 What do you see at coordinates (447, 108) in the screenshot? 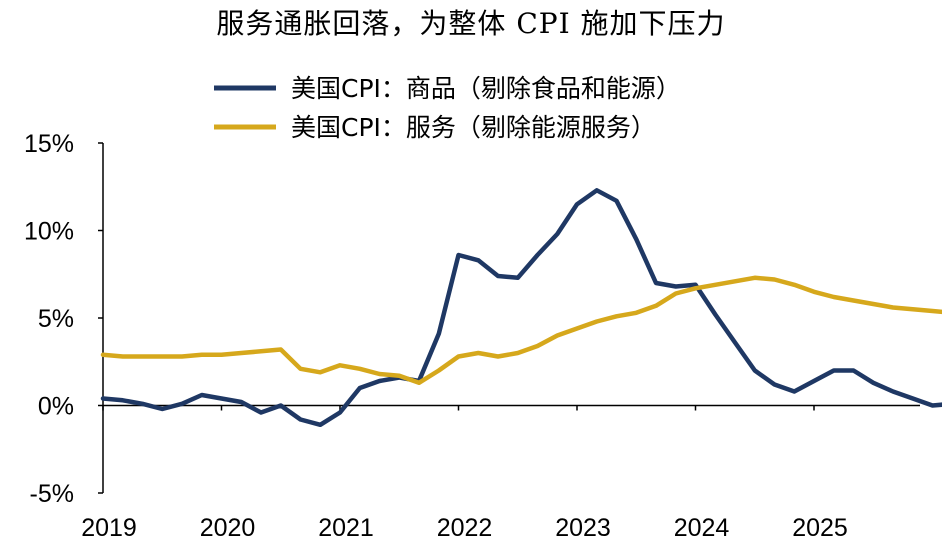
I see `chart-legend: 美国CPI：商品（剔除食品和能源） 美国CPI：服务（剔除能源服务）` at bounding box center [447, 108].